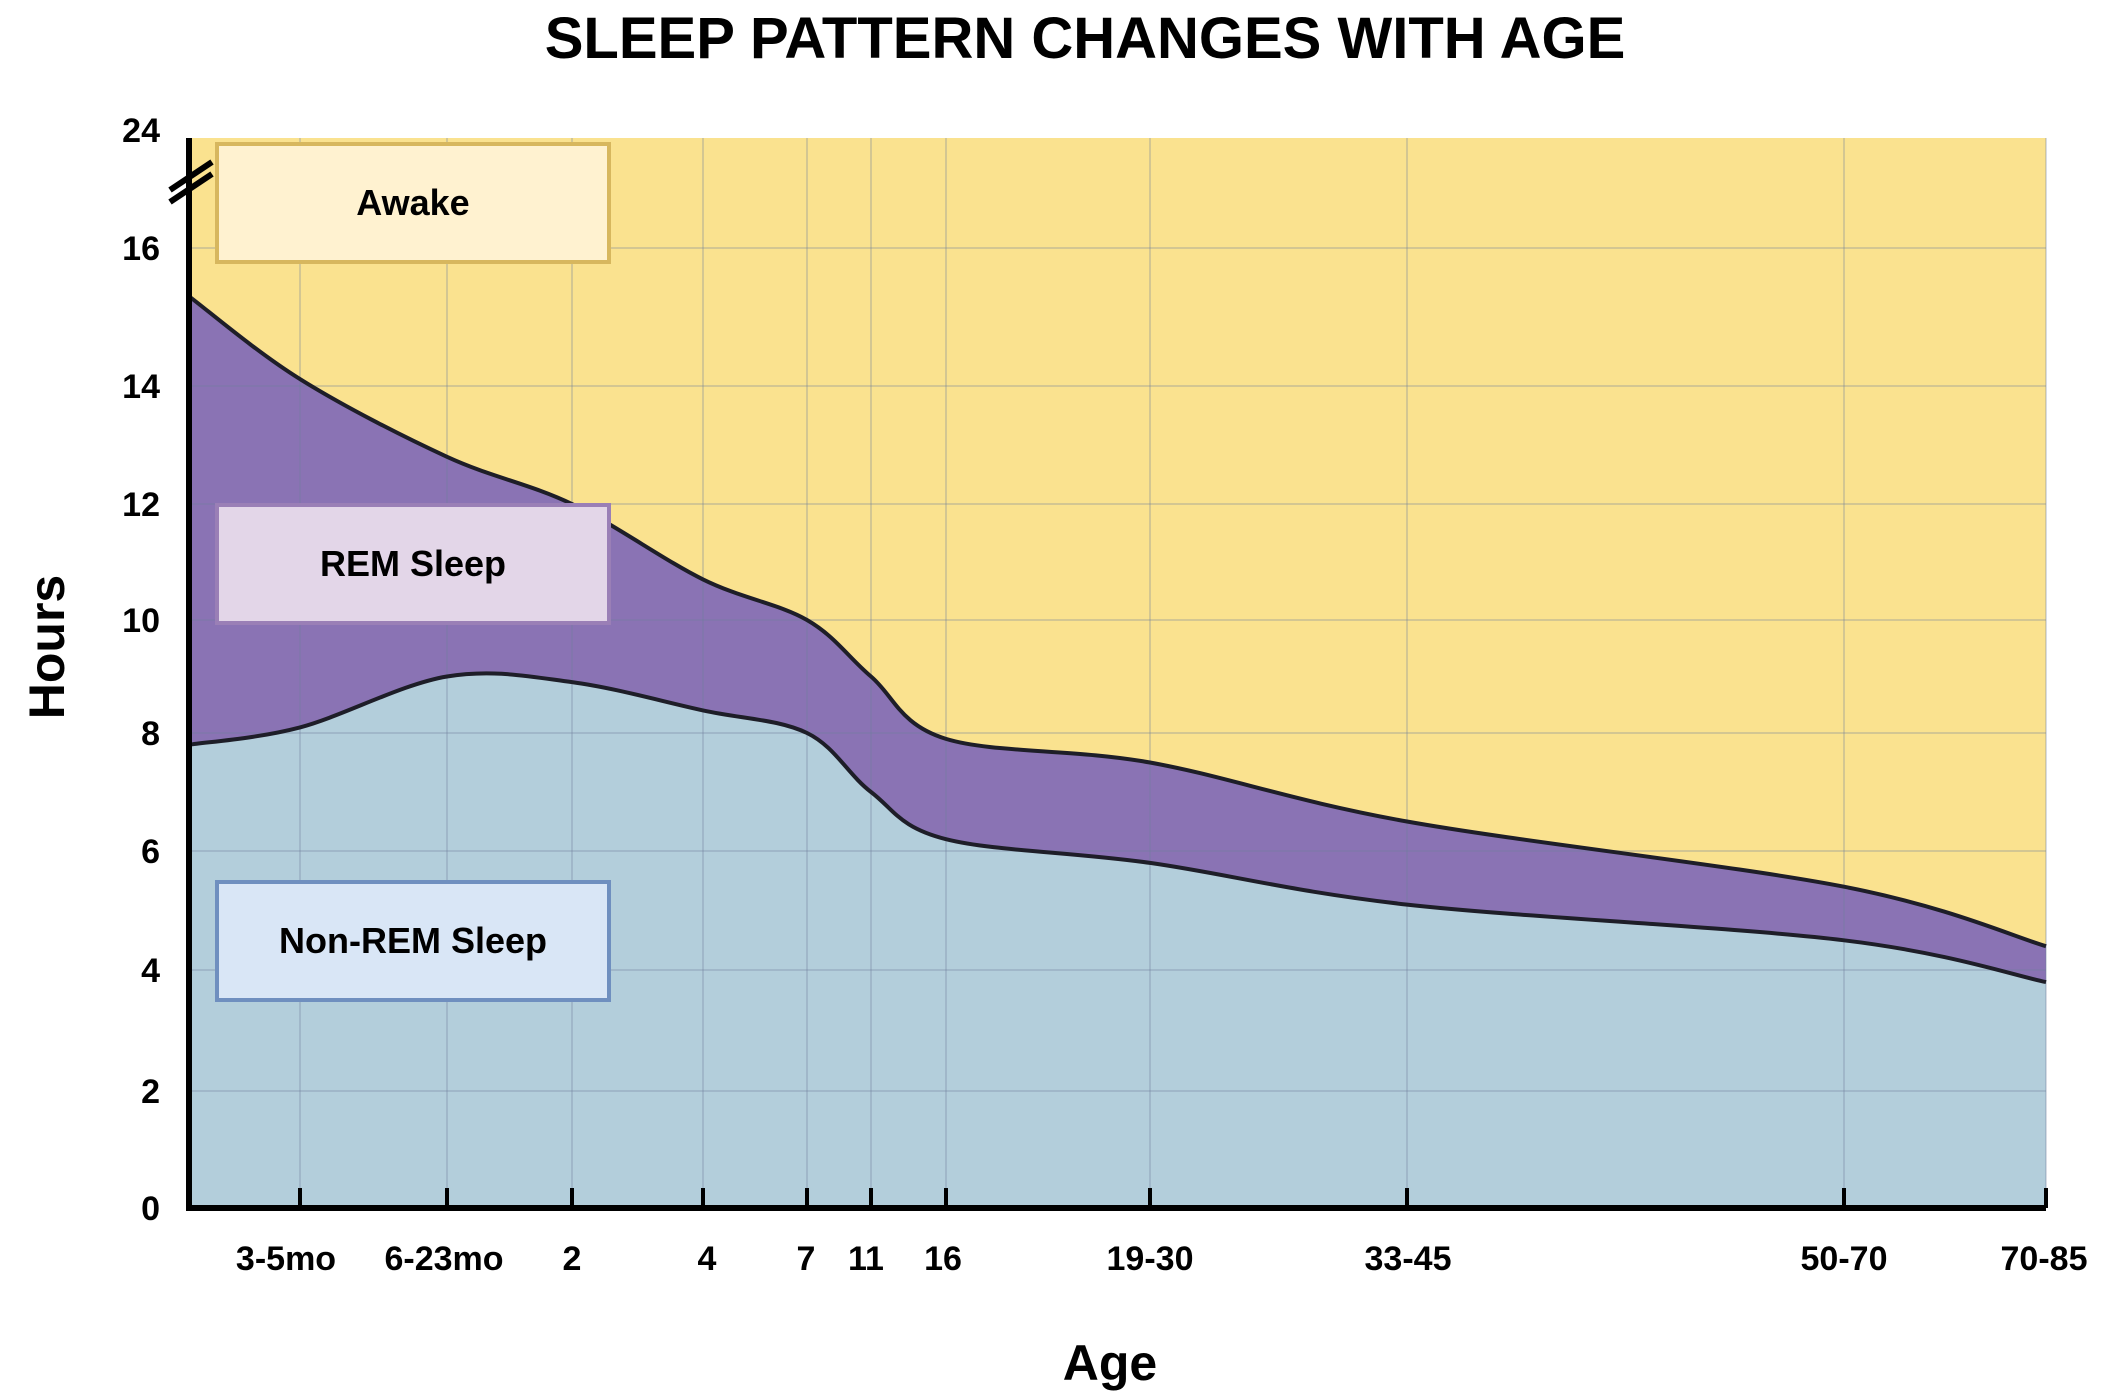 The image size is (2106, 1397). Describe the element at coordinates (141, 387) in the screenshot. I see `y-tick-label: 14` at that location.